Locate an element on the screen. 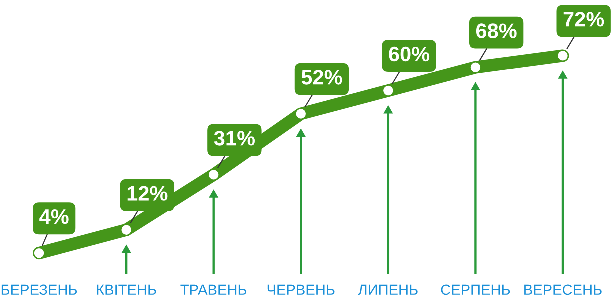  x-tick-label: СЕРПЕНЬ is located at coordinates (475, 290).